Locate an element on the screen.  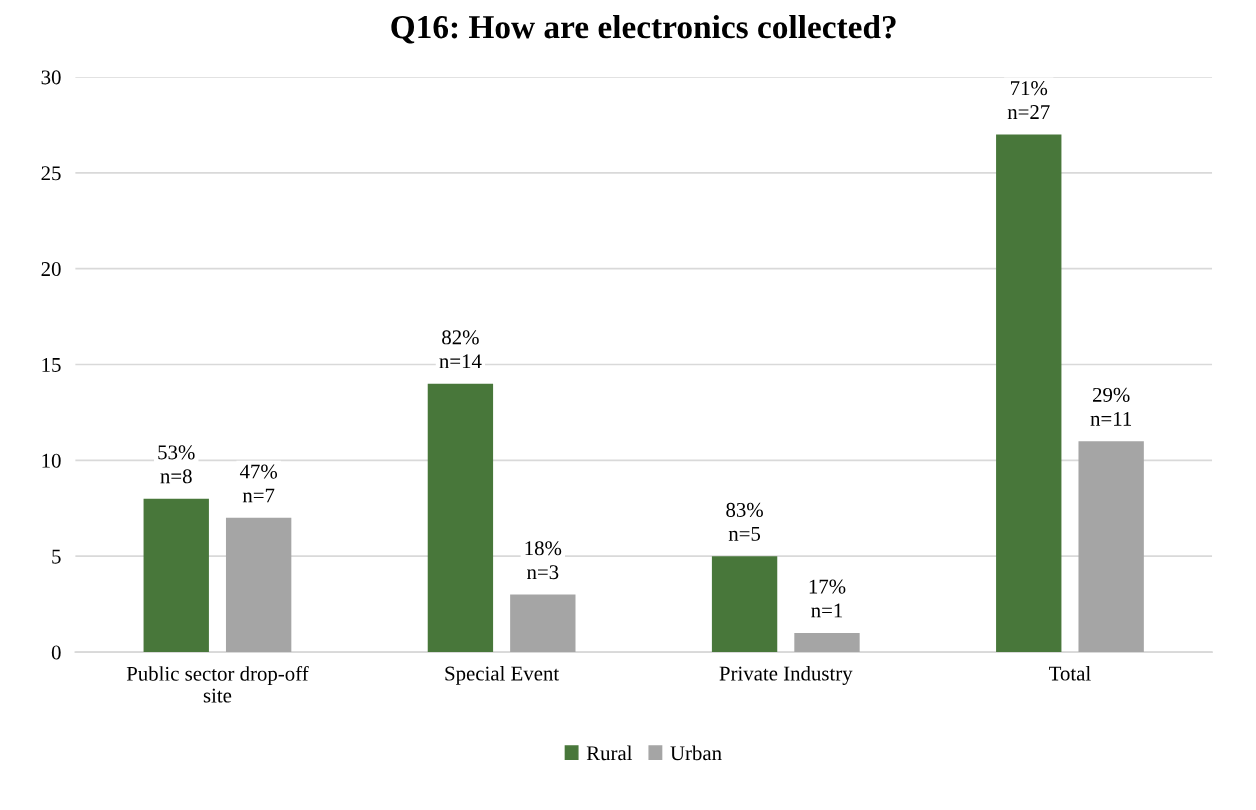
y-tick-label: 20 is located at coordinates (51, 269).